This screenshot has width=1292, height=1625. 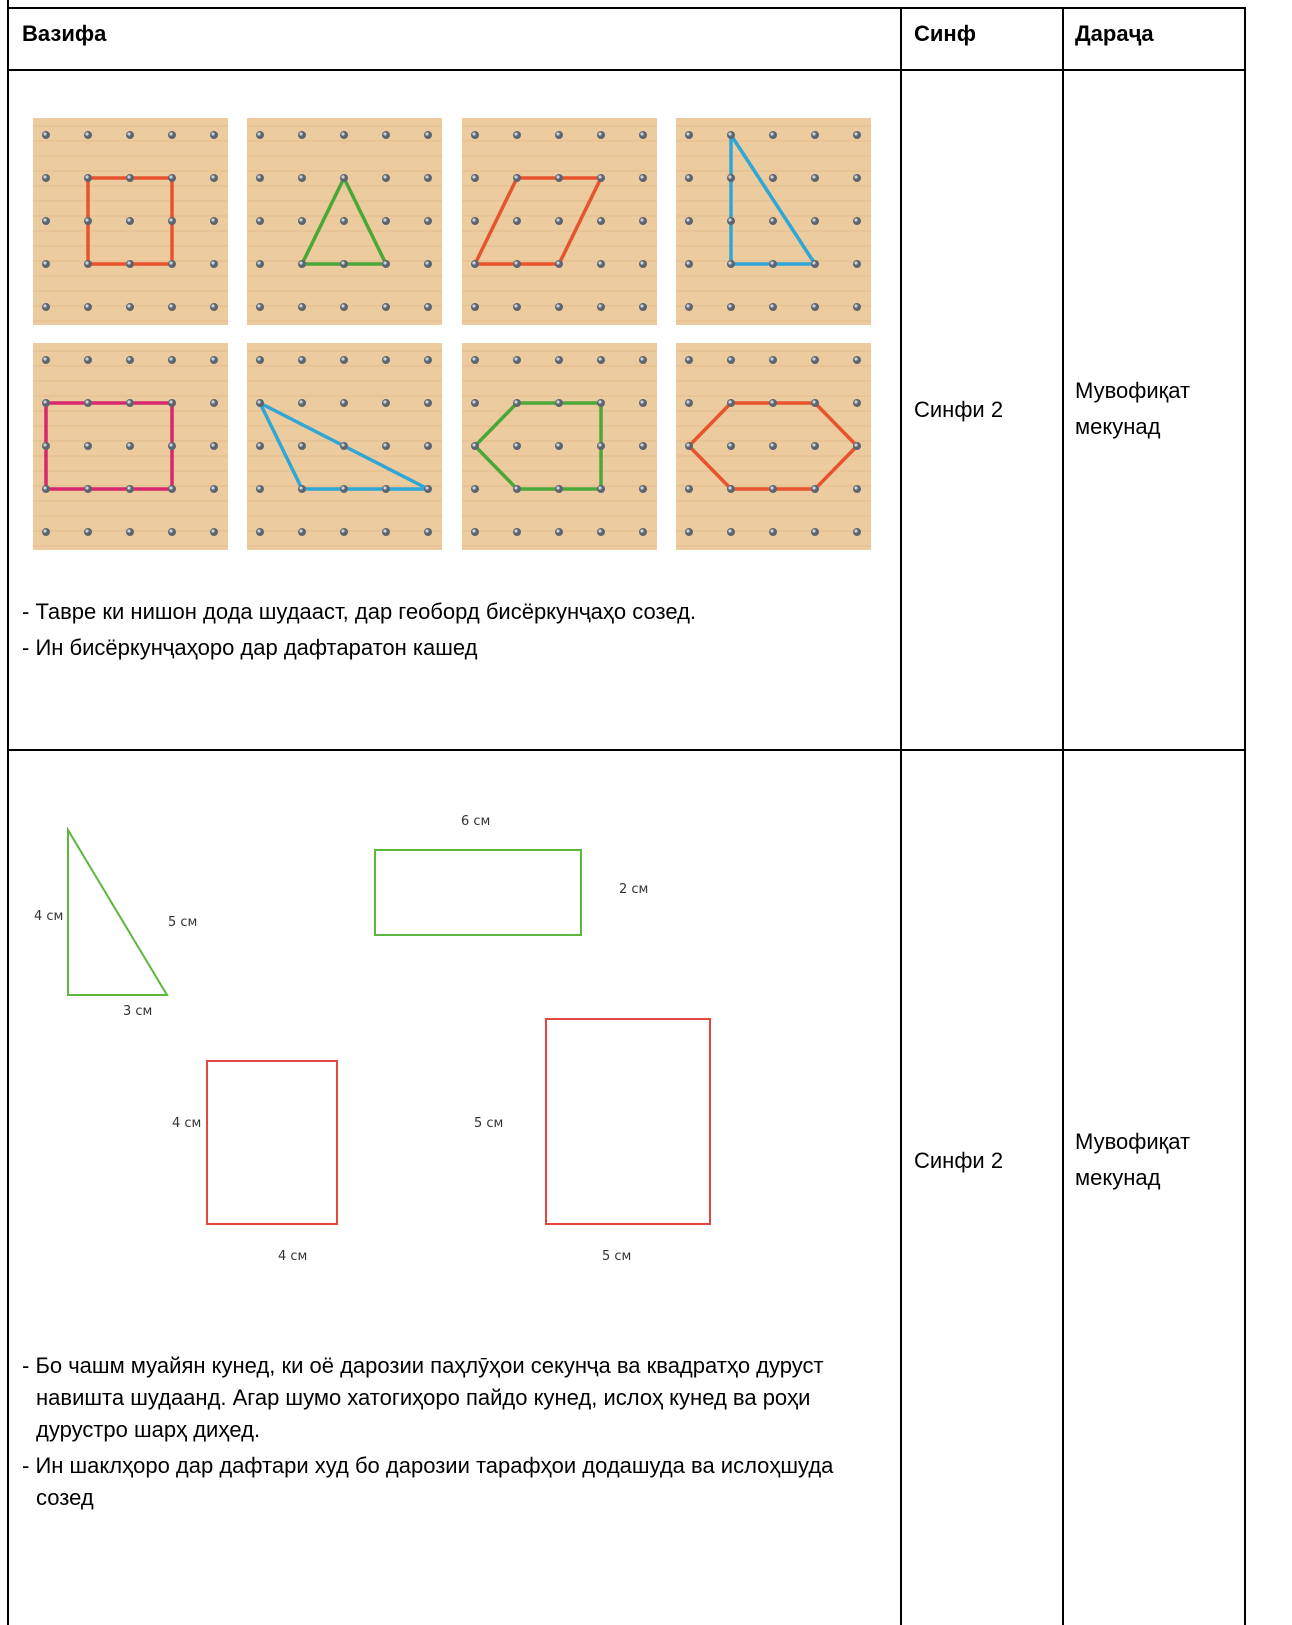 What do you see at coordinates (1114, 33) in the screenshot?
I see `header-cell: Дараҷа` at bounding box center [1114, 33].